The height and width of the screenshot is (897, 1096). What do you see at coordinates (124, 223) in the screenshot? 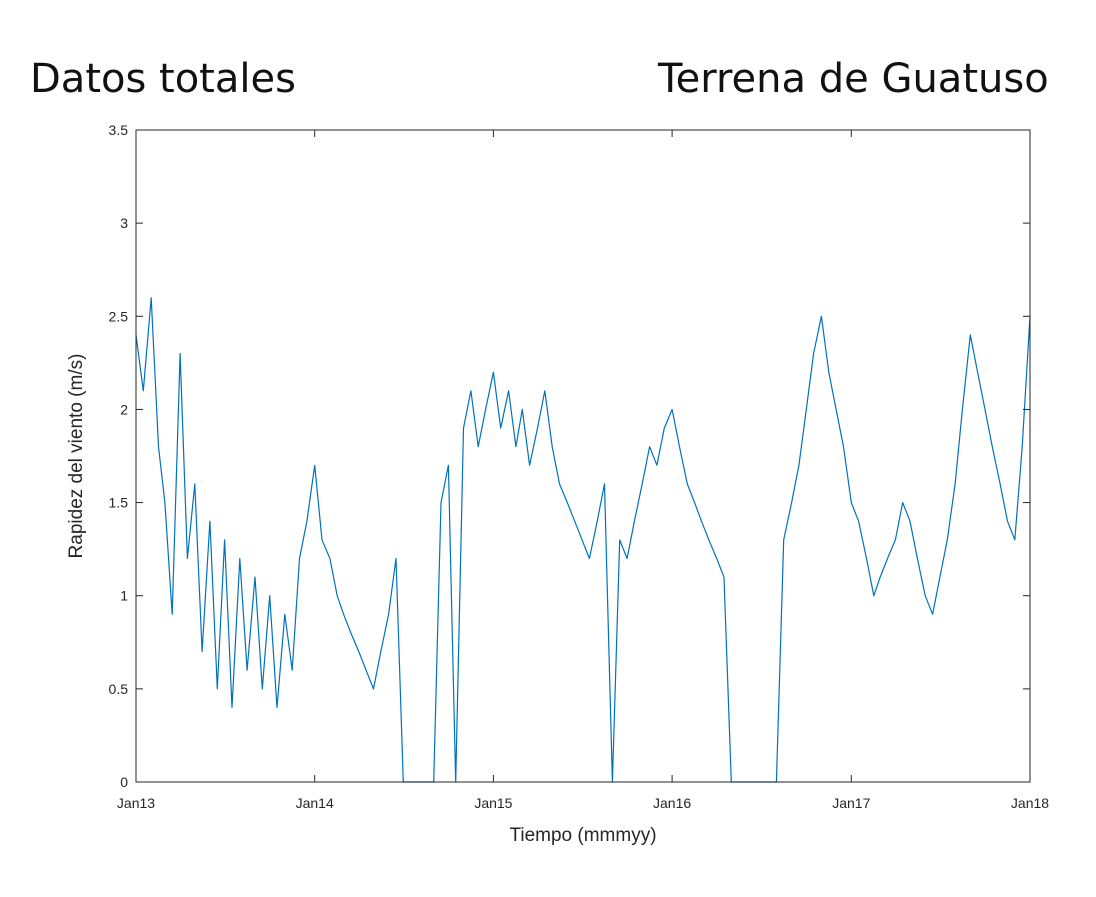
I see `y-tick-label: 3` at bounding box center [124, 223].